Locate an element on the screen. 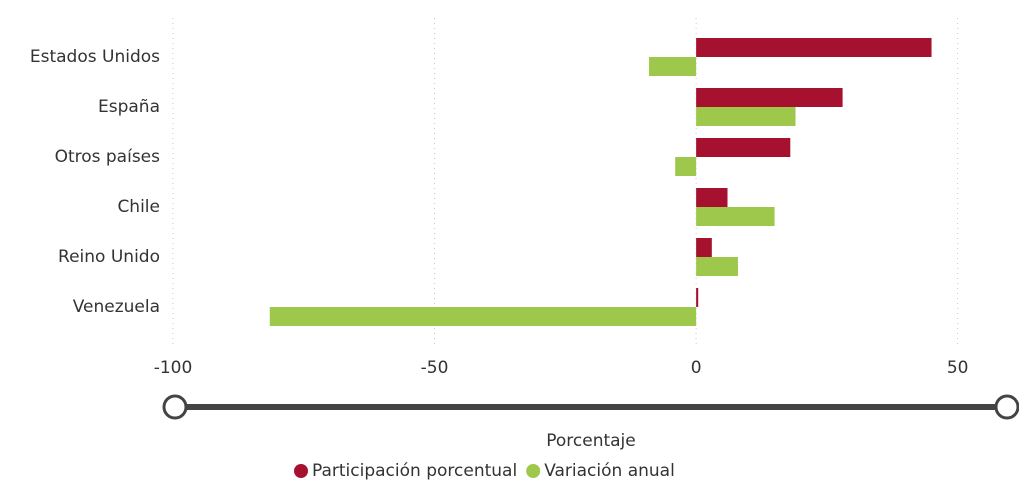  y-tick-label: Chile is located at coordinates (138, 207).